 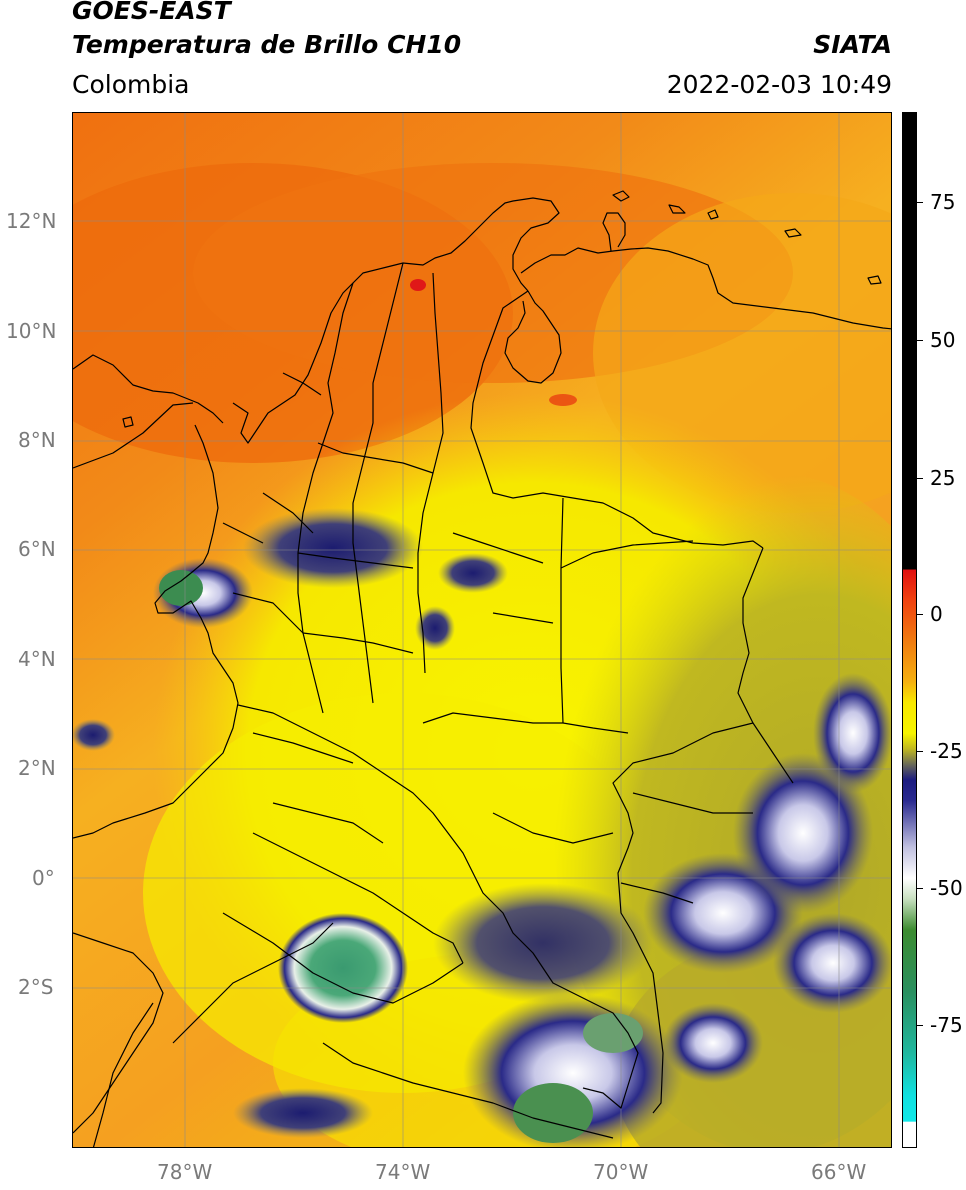 What do you see at coordinates (403, 1172) in the screenshot?
I see `lon-tick-label: 74°W` at bounding box center [403, 1172].